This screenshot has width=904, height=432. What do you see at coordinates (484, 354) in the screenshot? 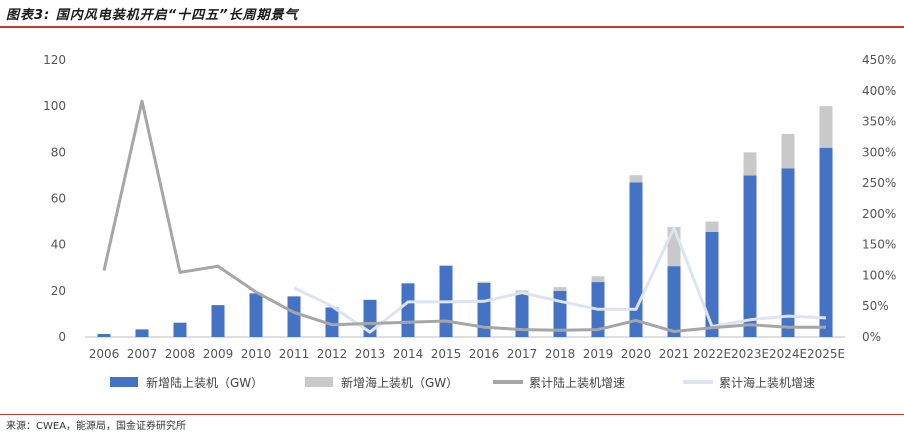
I see `x-tick-label: 2016` at bounding box center [484, 354].